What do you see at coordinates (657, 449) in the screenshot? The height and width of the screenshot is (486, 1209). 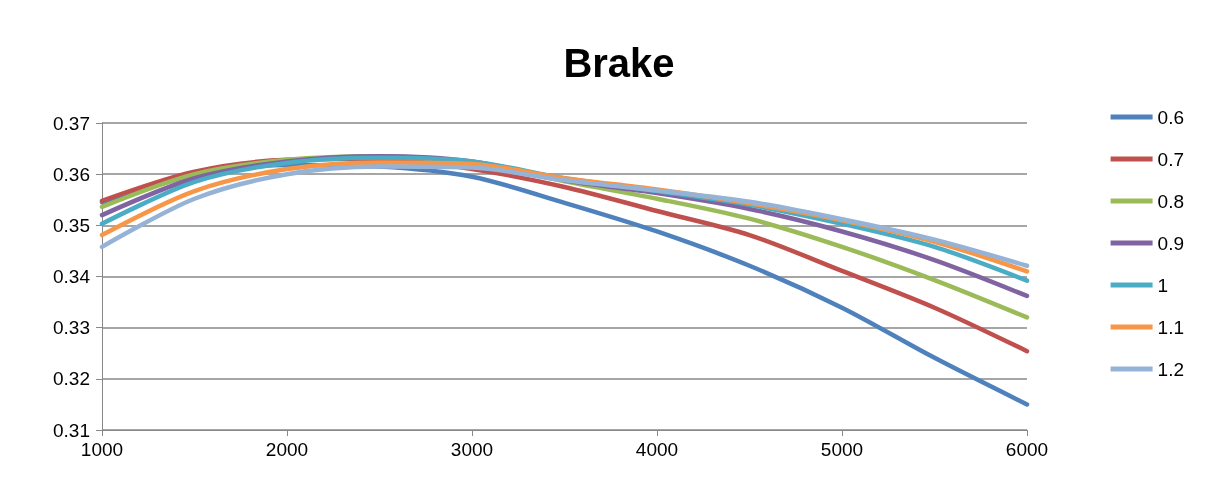 I see `x-tick-label: 4000` at bounding box center [657, 449].